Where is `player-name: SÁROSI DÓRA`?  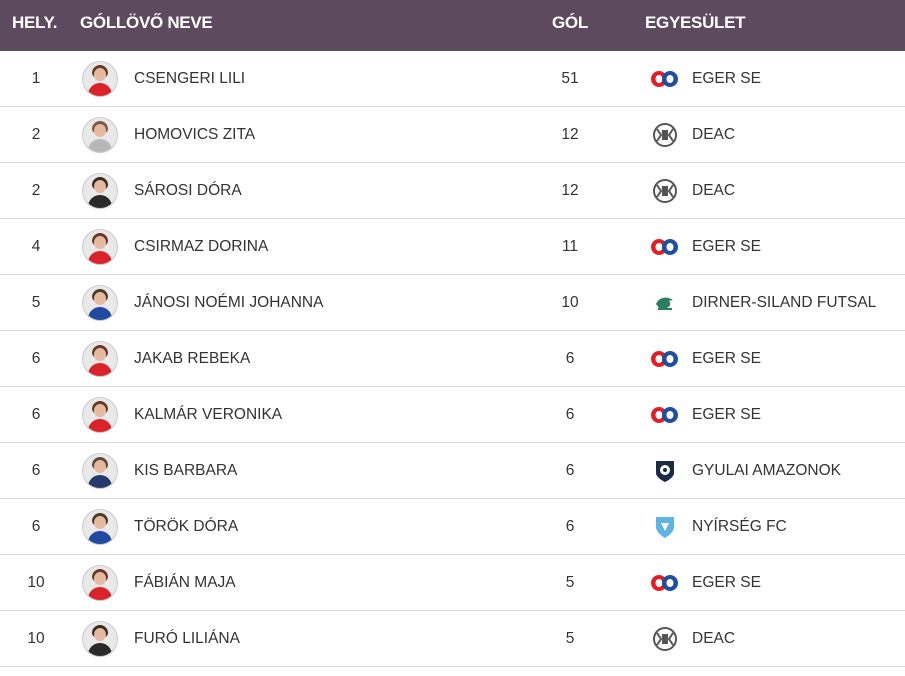 player-name: SÁROSI DÓRA is located at coordinates (188, 190).